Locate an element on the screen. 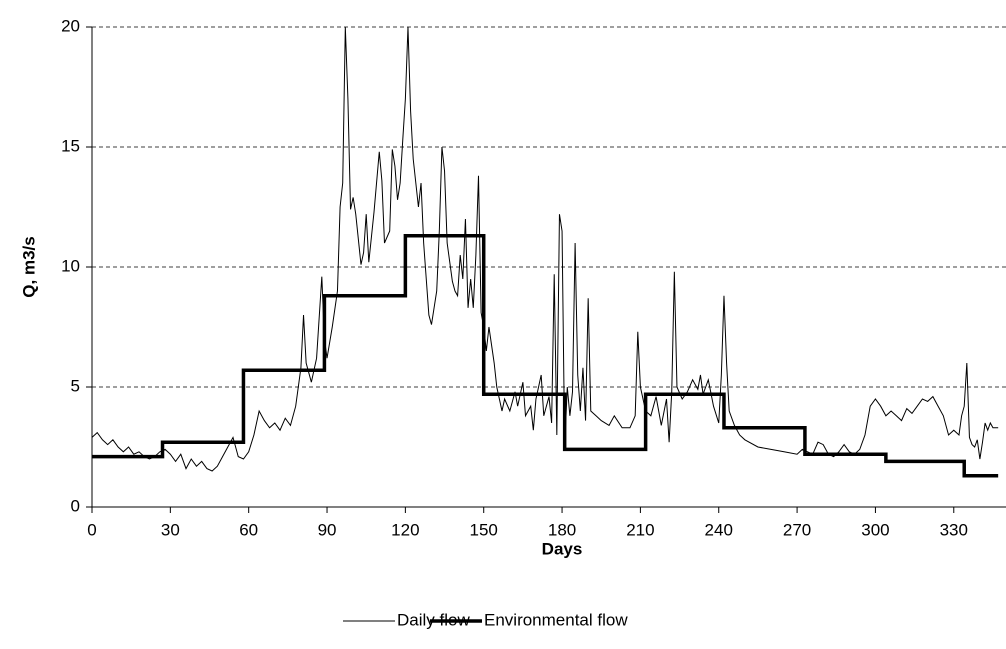 The width and height of the screenshot is (1006, 649). x-tick-label: 150 is located at coordinates (484, 529).